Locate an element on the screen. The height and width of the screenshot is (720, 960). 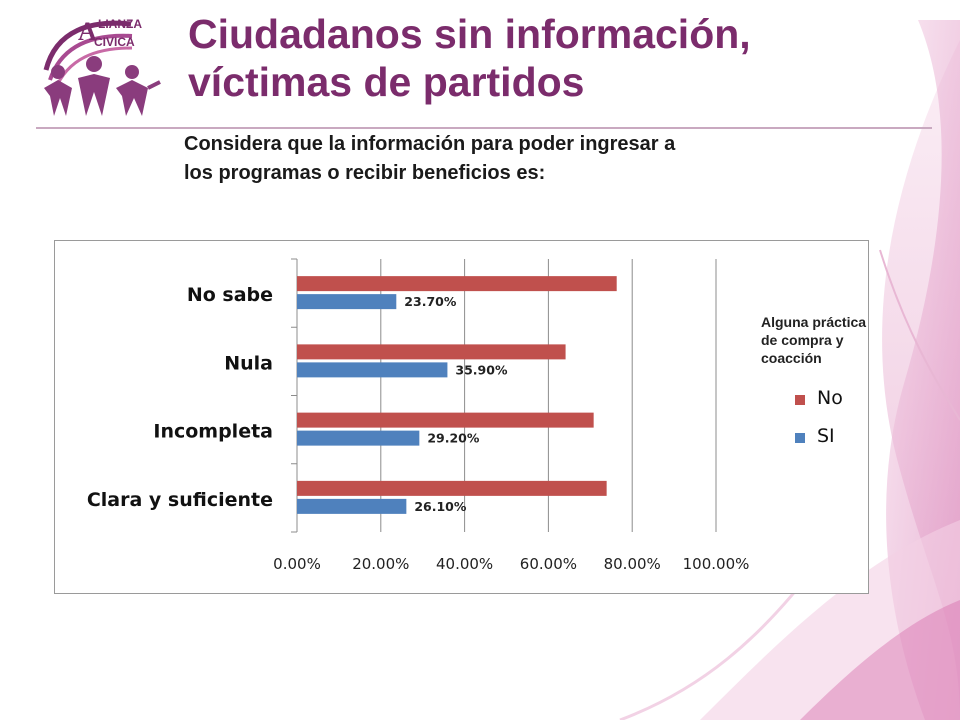
legend-title-line-2: de compra y is located at coordinates (802, 340).